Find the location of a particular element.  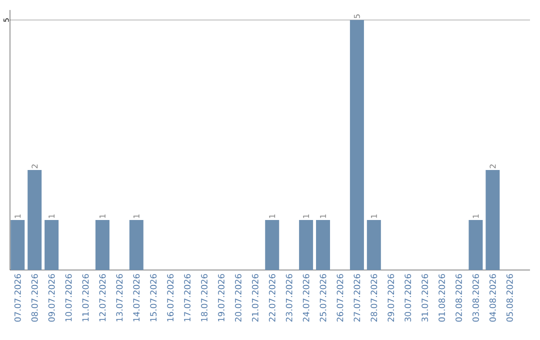

x-tick-label: 31.07.2026 is located at coordinates (425, 298).